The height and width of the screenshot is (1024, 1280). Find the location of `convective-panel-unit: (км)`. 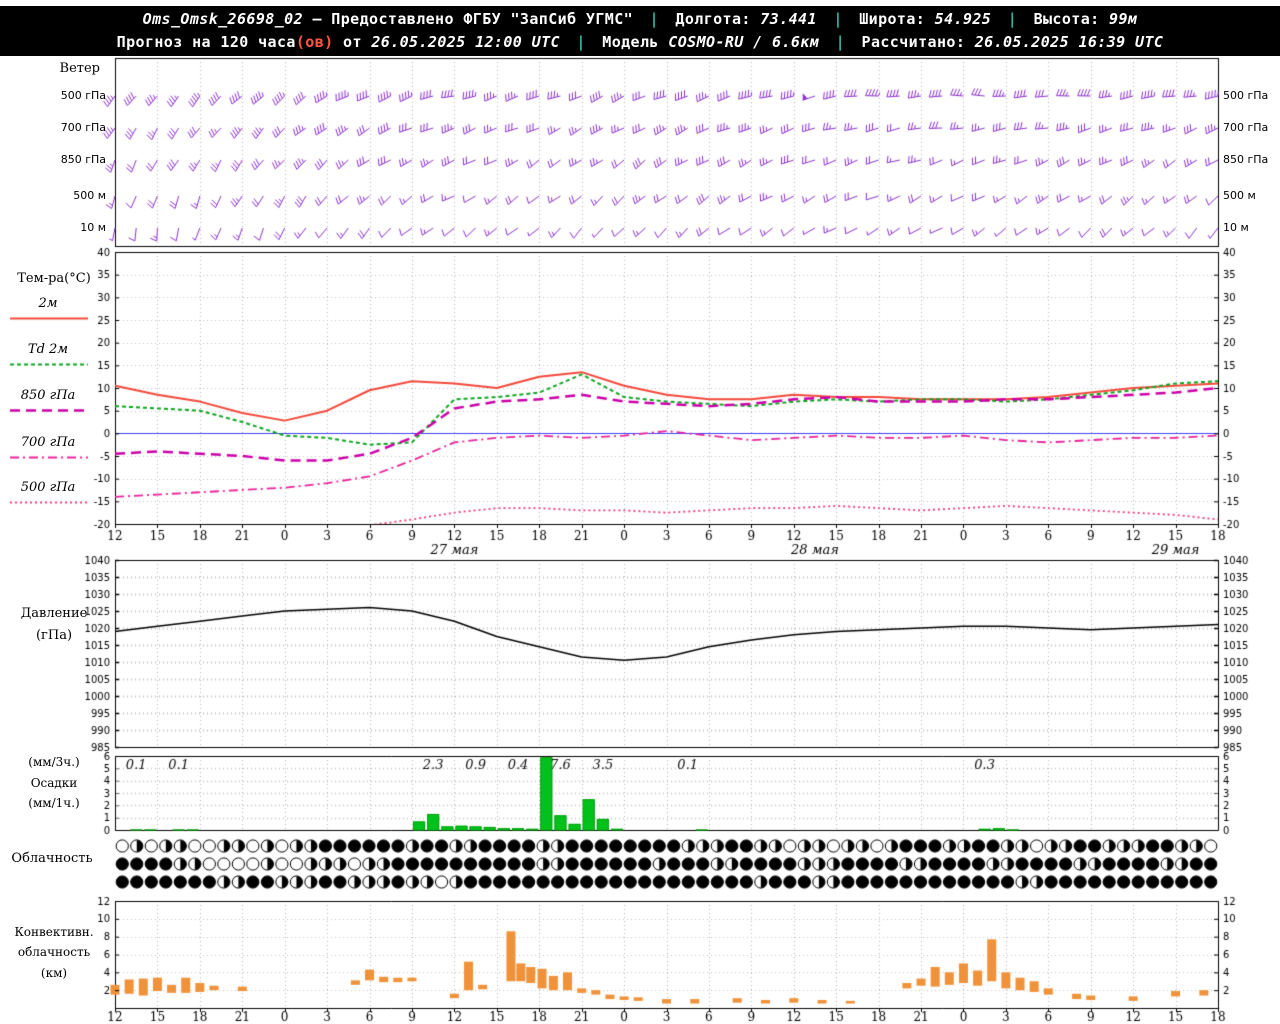

convective-panel-unit: (км) is located at coordinates (54, 973).